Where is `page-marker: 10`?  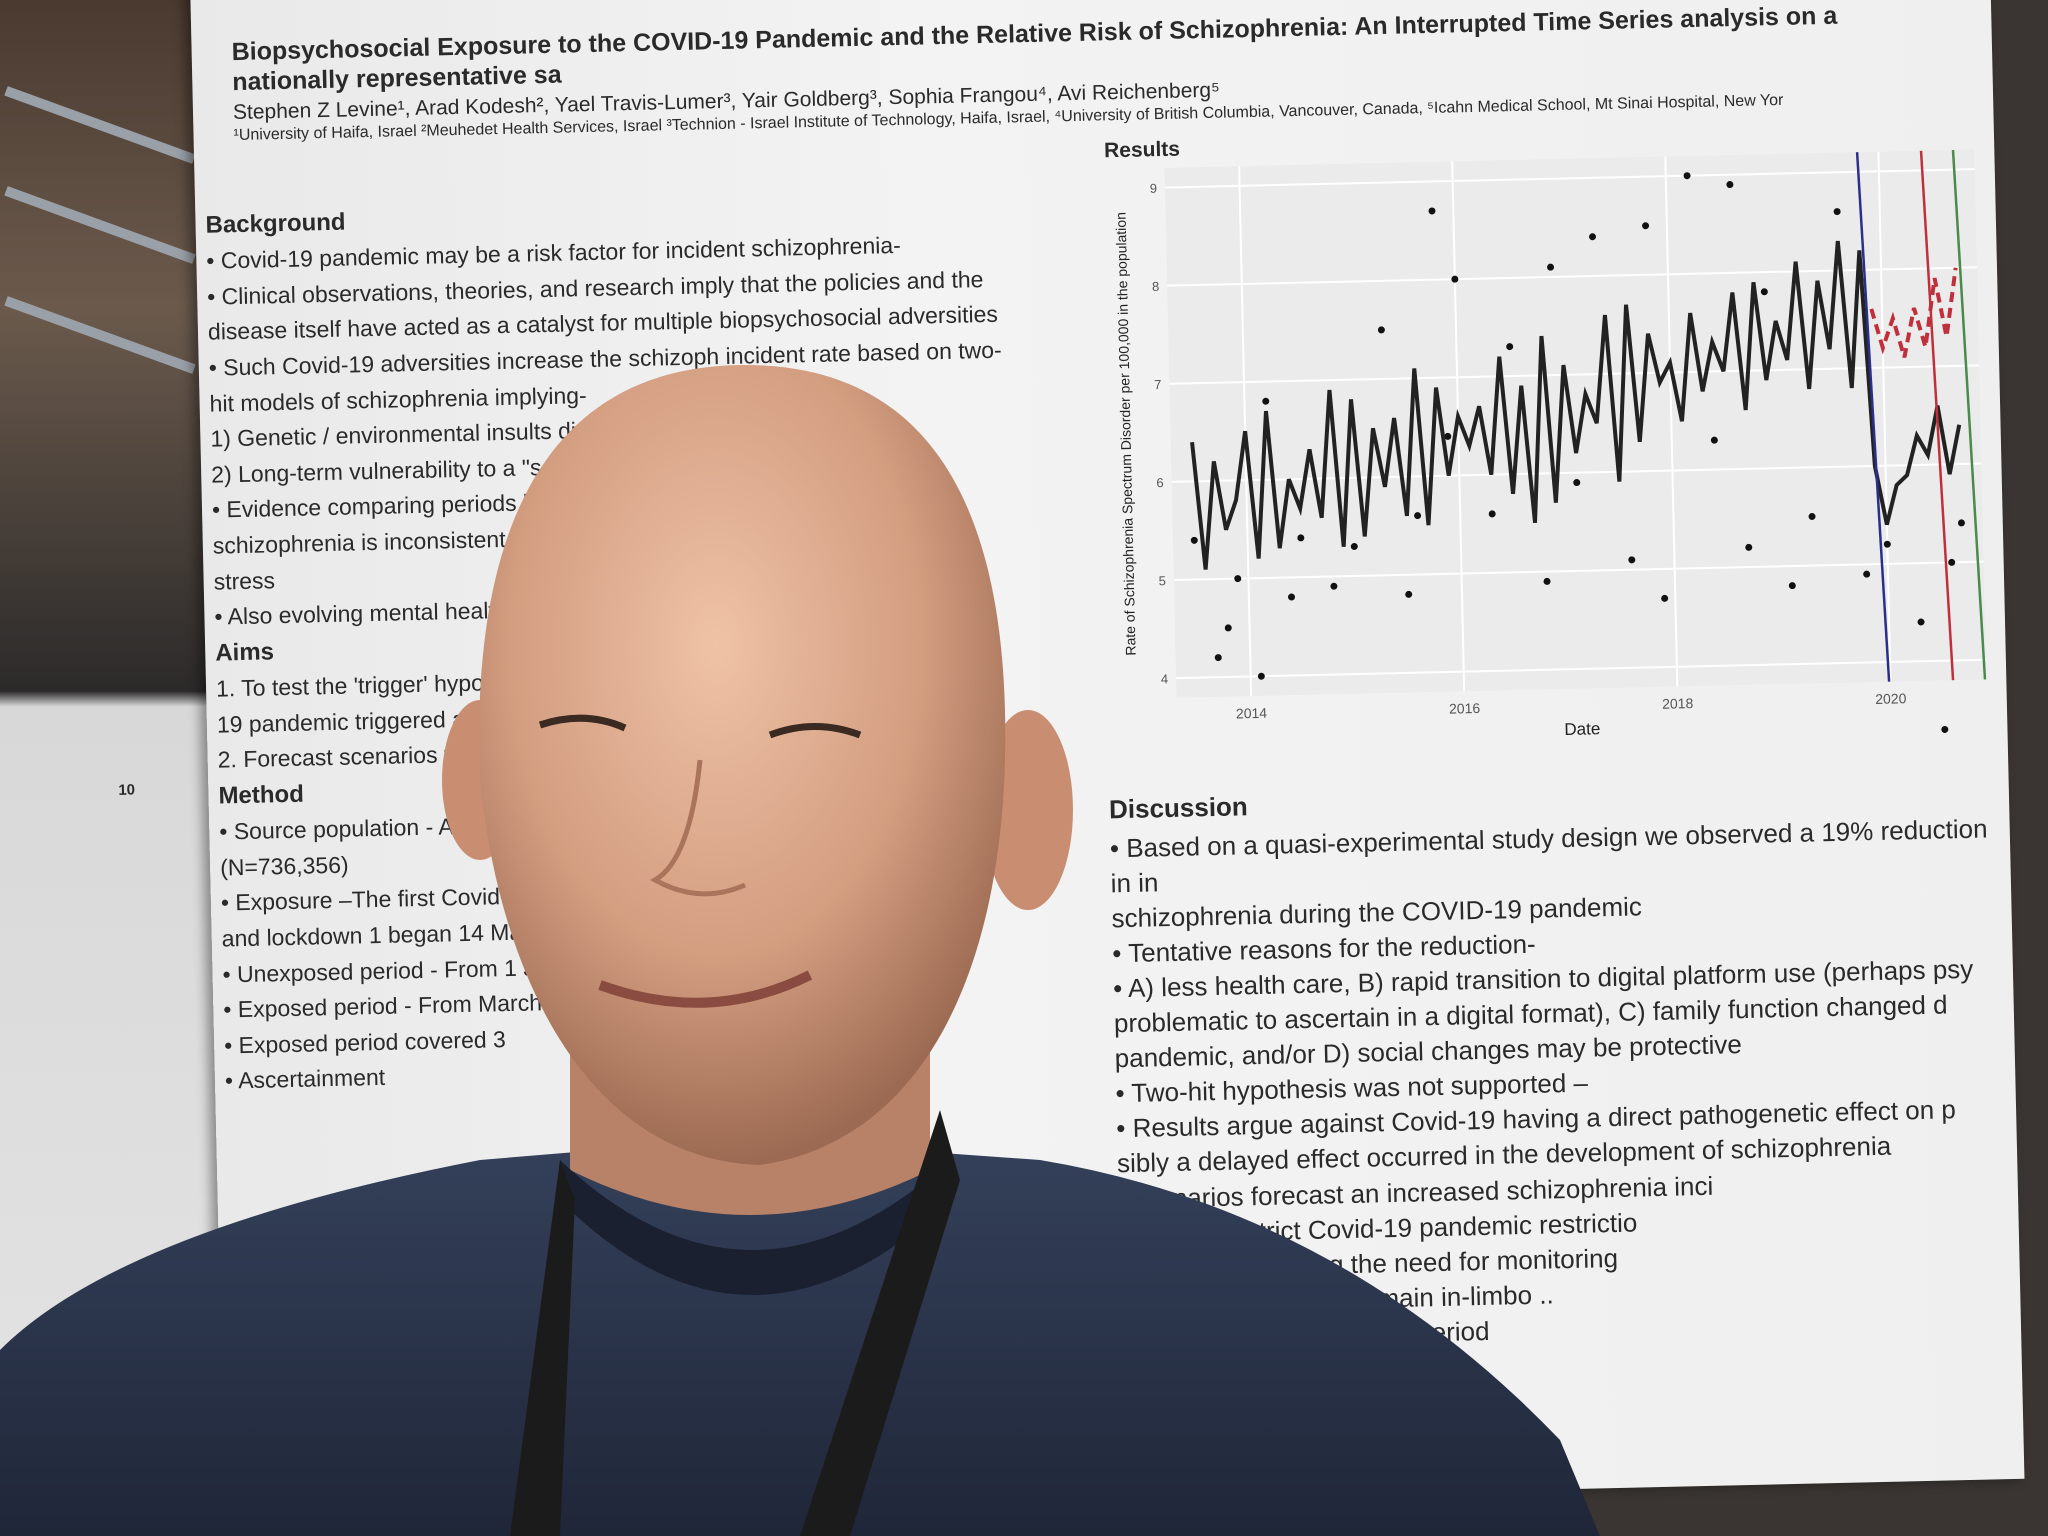
page-marker: 10 is located at coordinates (127, 790).